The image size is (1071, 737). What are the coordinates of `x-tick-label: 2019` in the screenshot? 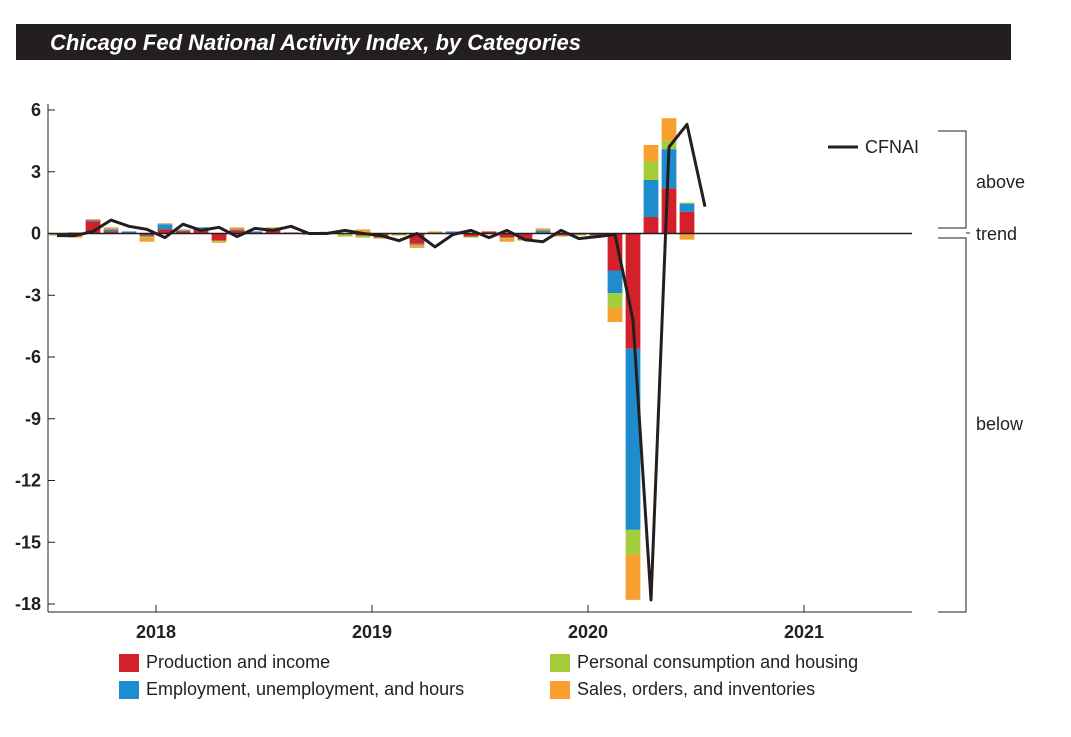 It's located at (372, 632).